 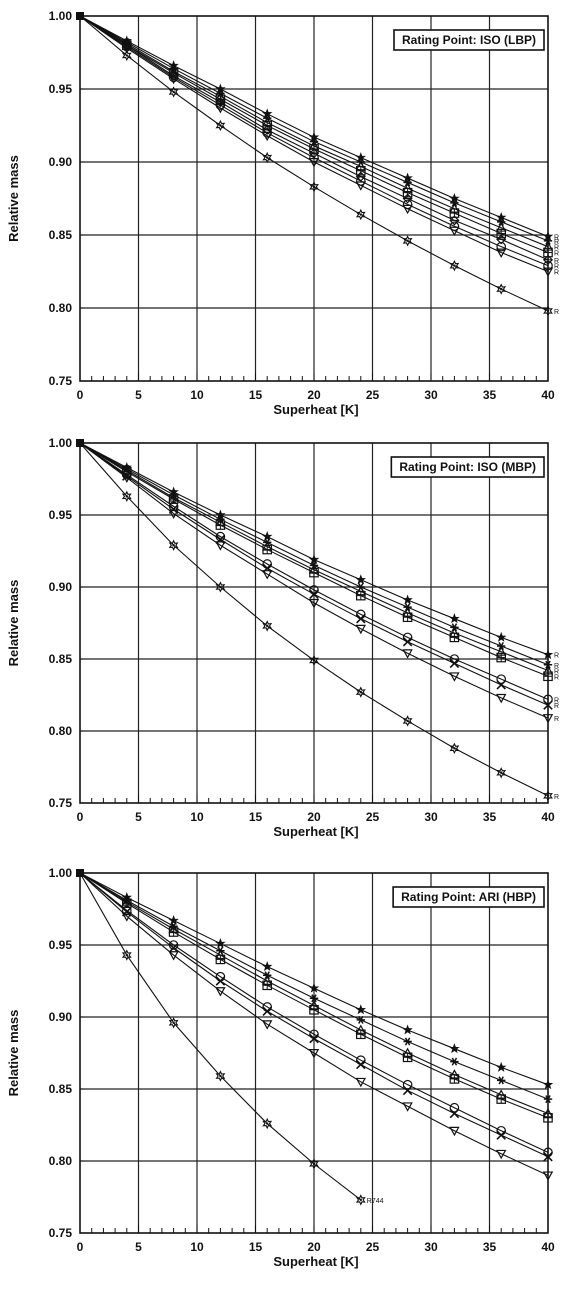 I want to click on marker-diamond, so click(x=548, y=259).